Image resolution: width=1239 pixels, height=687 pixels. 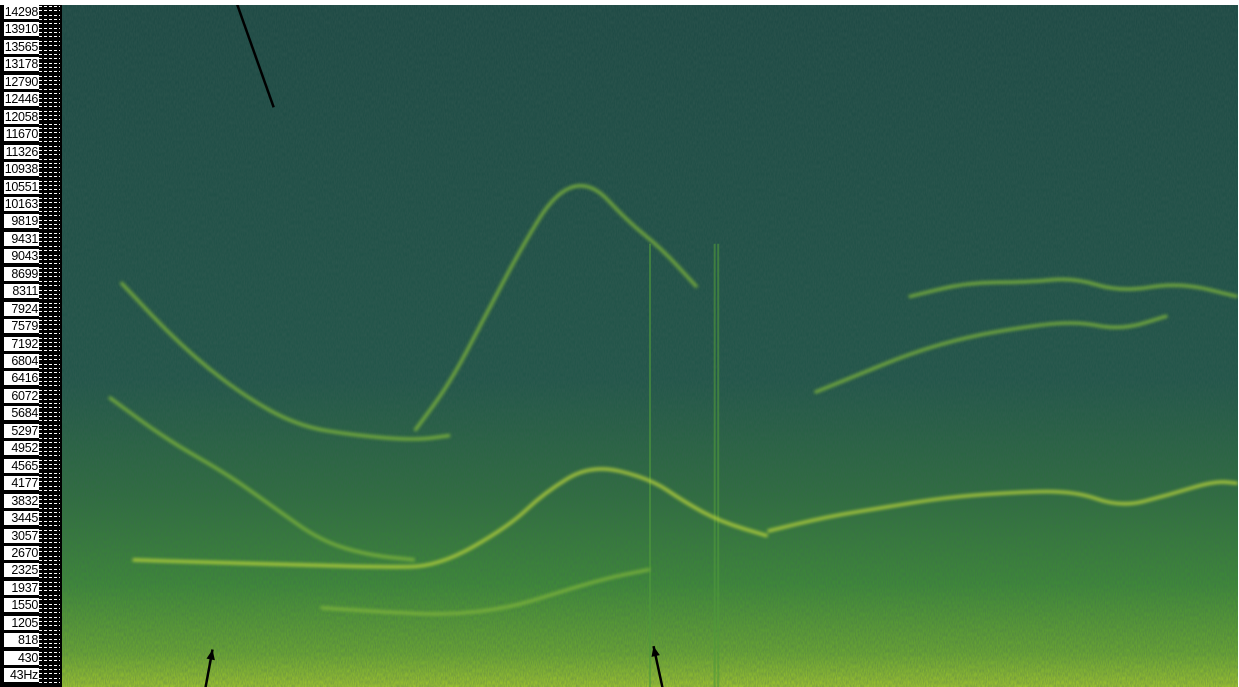 What do you see at coordinates (21, 519) in the screenshot?
I see `y-tick-label: 3445` at bounding box center [21, 519].